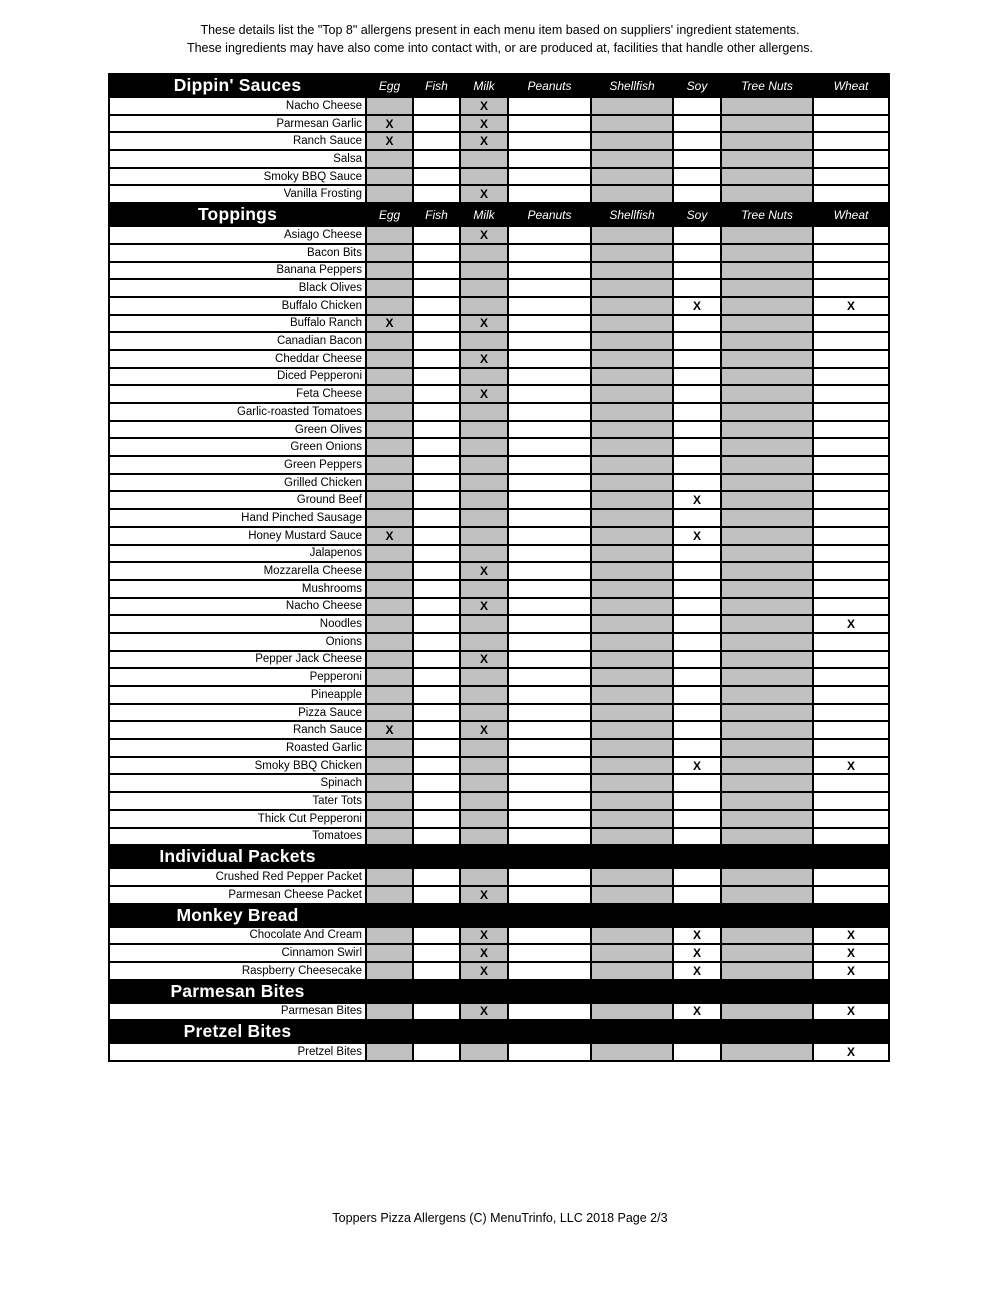 The image size is (1000, 1294). What do you see at coordinates (237, 412) in the screenshot?
I see `item-name: Garlic-roasted Tomatoes` at bounding box center [237, 412].